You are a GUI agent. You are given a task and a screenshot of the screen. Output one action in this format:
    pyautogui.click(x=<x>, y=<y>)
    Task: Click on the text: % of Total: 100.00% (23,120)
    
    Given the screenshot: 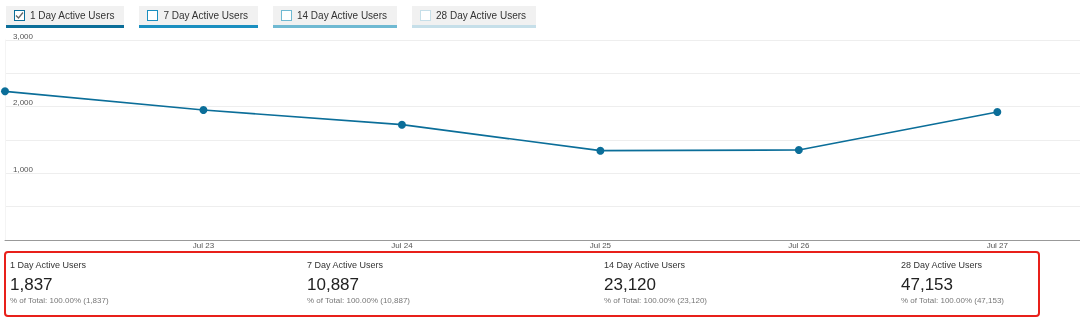 What is the action you would take?
    pyautogui.click(x=656, y=300)
    